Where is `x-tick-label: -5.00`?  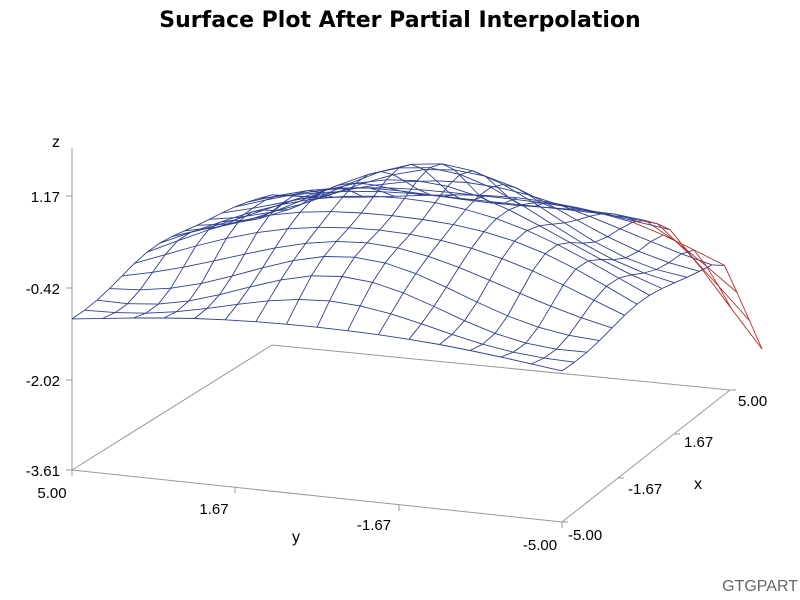 x-tick-label: -5.00 is located at coordinates (585, 535).